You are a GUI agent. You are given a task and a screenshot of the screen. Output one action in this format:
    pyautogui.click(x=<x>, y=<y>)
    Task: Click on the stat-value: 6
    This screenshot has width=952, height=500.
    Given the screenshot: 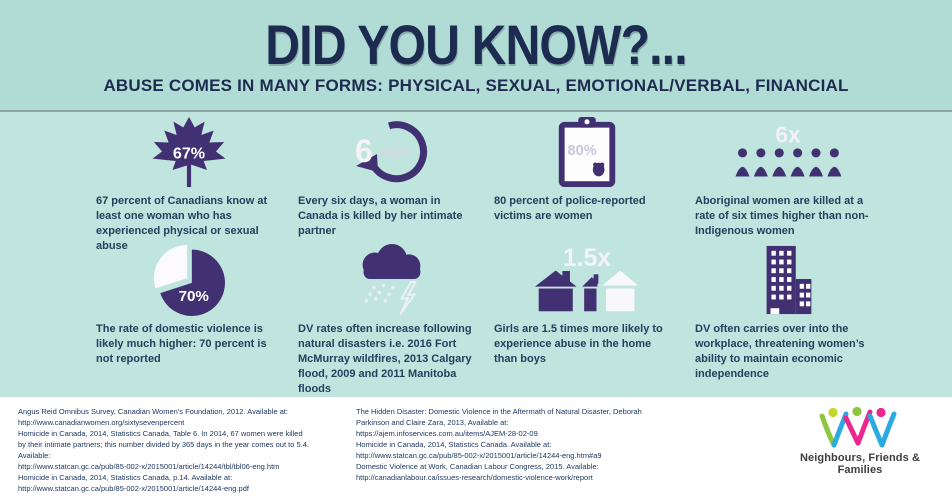 What is the action you would take?
    pyautogui.click(x=364, y=151)
    